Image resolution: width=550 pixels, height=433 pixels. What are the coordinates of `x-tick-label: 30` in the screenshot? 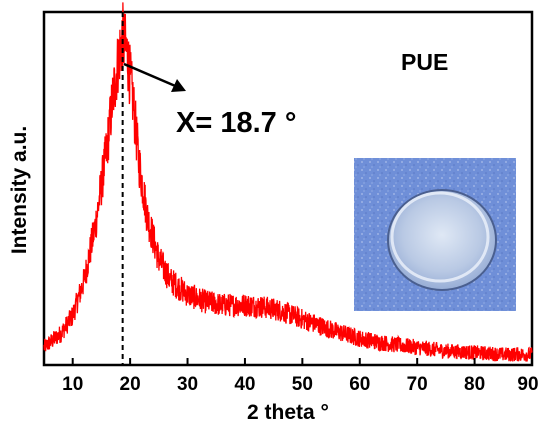 It's located at (187, 384).